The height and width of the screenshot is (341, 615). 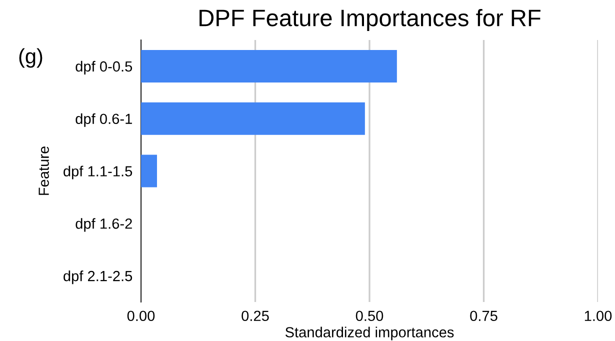 What do you see at coordinates (598, 316) in the screenshot?
I see `x-tick-label: 1.00` at bounding box center [598, 316].